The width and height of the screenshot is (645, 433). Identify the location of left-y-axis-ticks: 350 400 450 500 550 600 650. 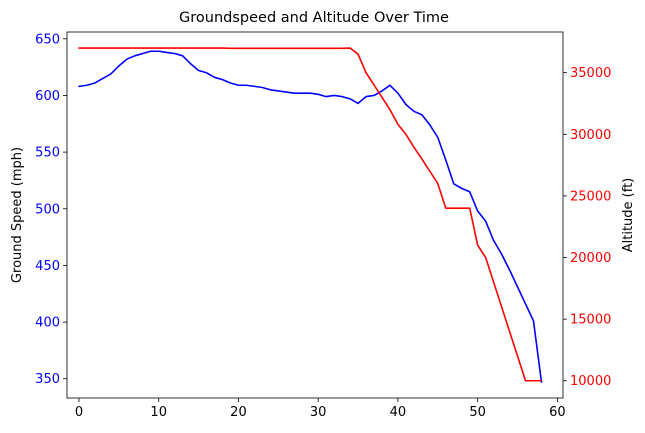
(51, 209).